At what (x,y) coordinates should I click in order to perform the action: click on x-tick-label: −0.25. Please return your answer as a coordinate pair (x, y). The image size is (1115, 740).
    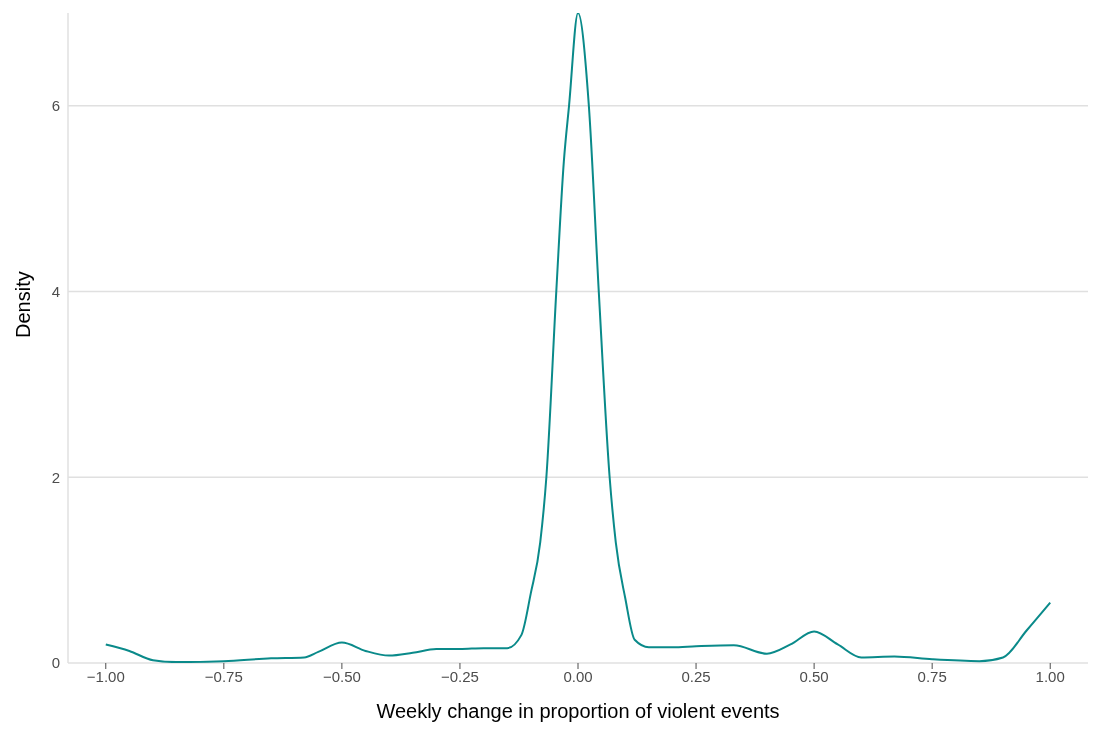
    Looking at the image, I should click on (459, 676).